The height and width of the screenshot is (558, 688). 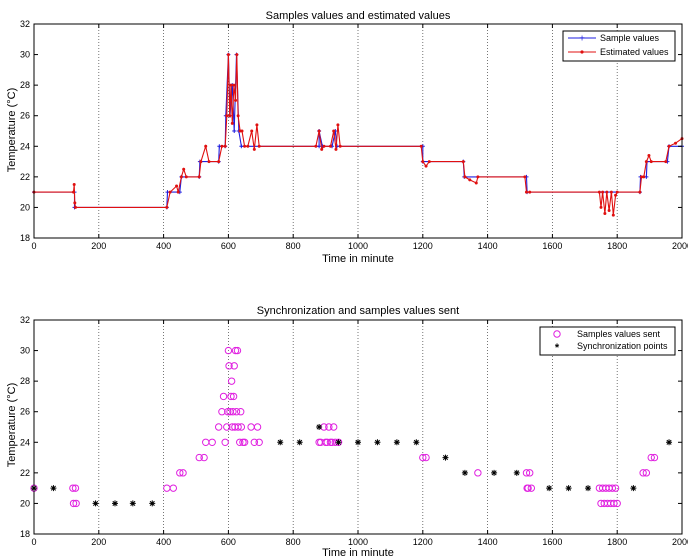 I want to click on legend-sync-label: Synchronization points, so click(x=622, y=346).